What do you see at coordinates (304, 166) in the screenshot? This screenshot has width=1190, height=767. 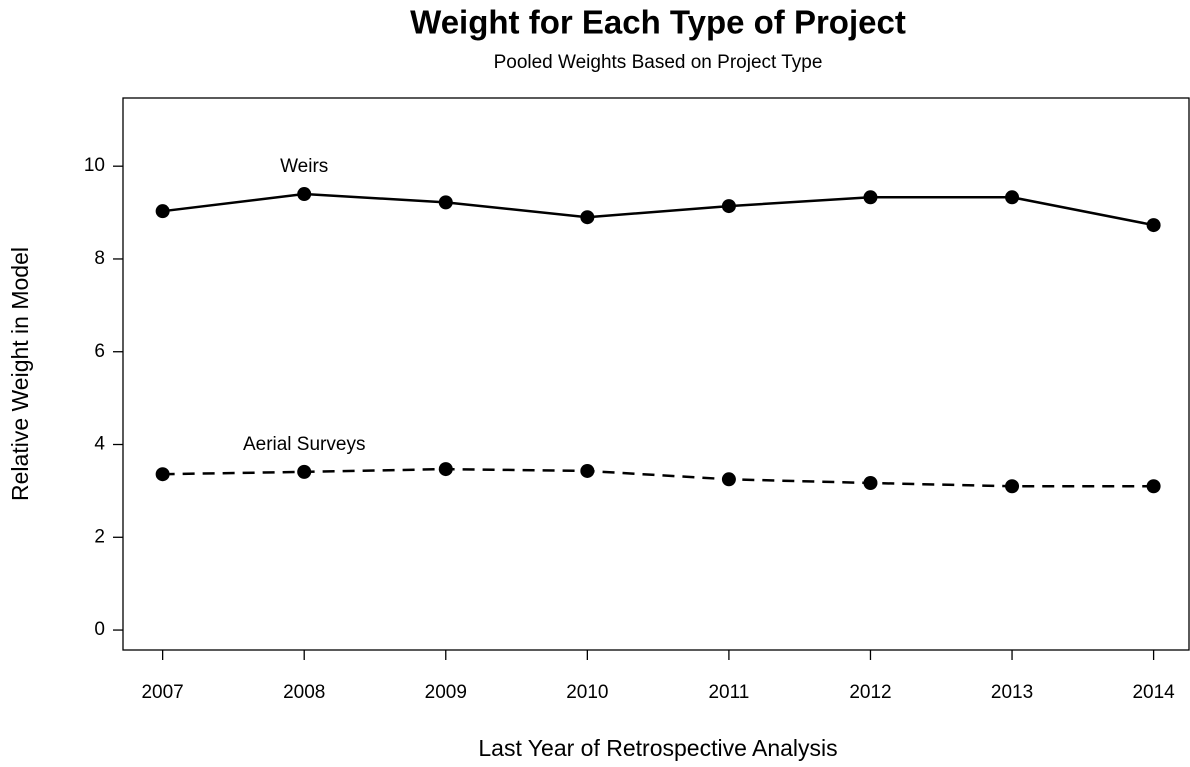 I see `series-label: Weirs` at bounding box center [304, 166].